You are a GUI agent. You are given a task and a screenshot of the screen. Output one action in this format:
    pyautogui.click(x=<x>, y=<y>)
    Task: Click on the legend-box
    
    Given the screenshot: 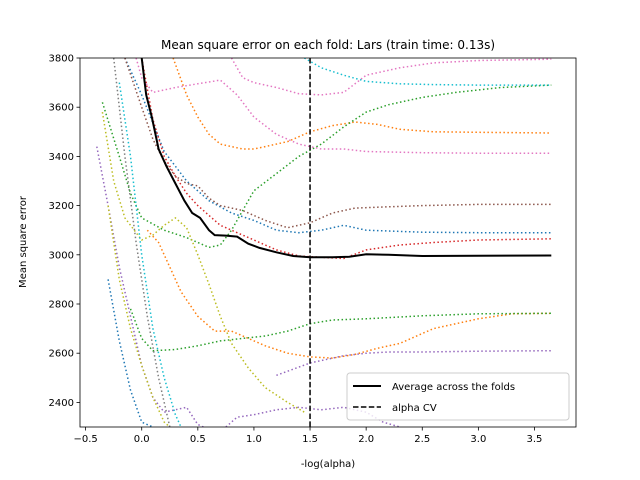 What is the action you would take?
    pyautogui.click(x=458, y=396)
    